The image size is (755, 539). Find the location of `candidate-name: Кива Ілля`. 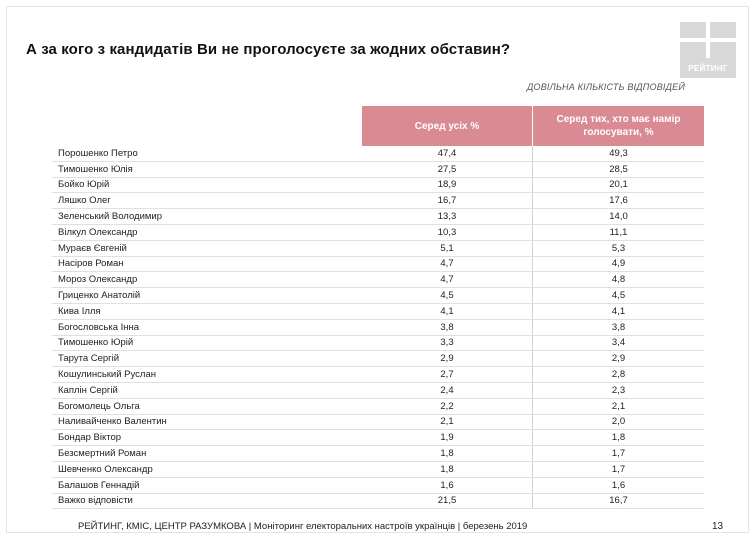

candidate-name: Кива Ілля is located at coordinates (79, 311).